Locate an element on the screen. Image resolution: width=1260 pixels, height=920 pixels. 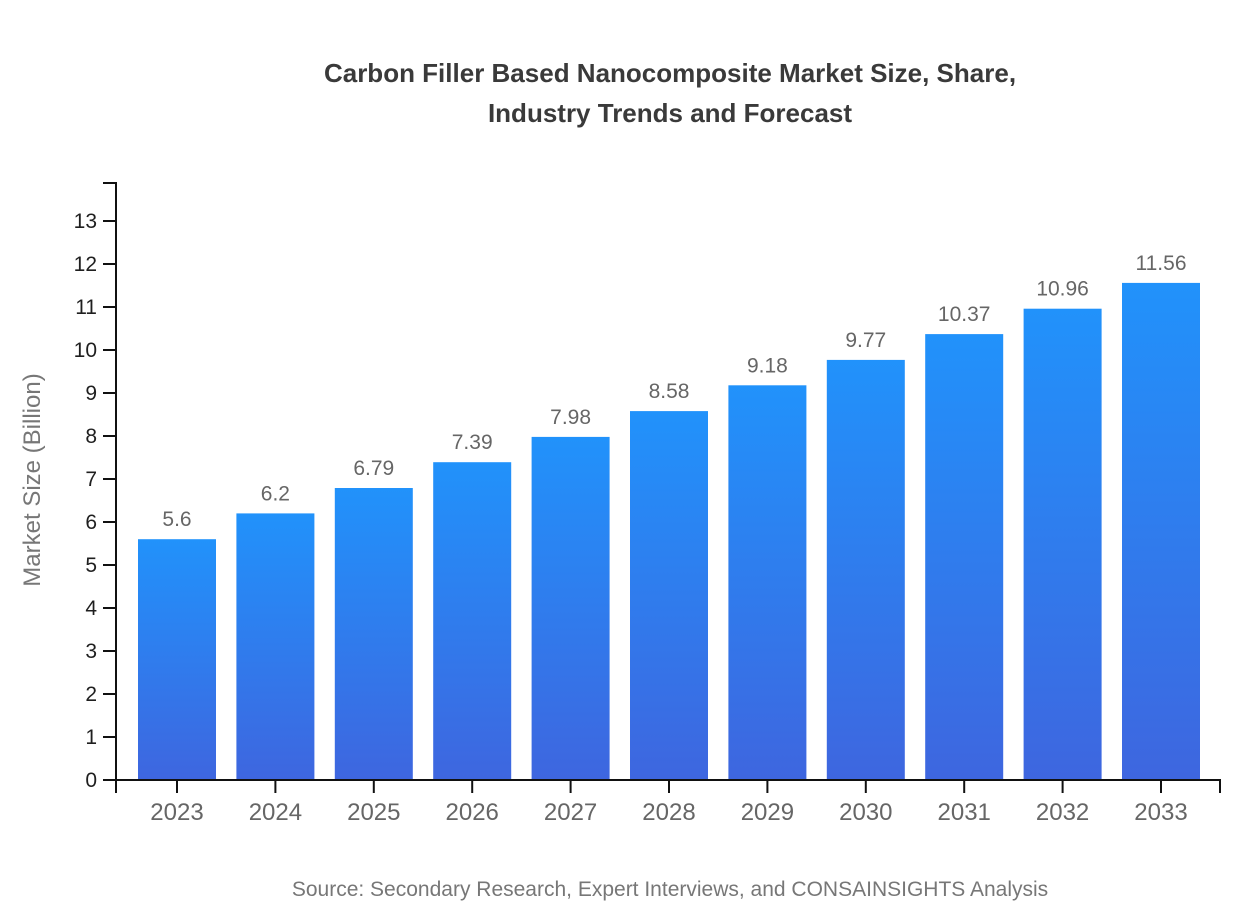
x-tick-label-2023: 2023 is located at coordinates (176, 812).